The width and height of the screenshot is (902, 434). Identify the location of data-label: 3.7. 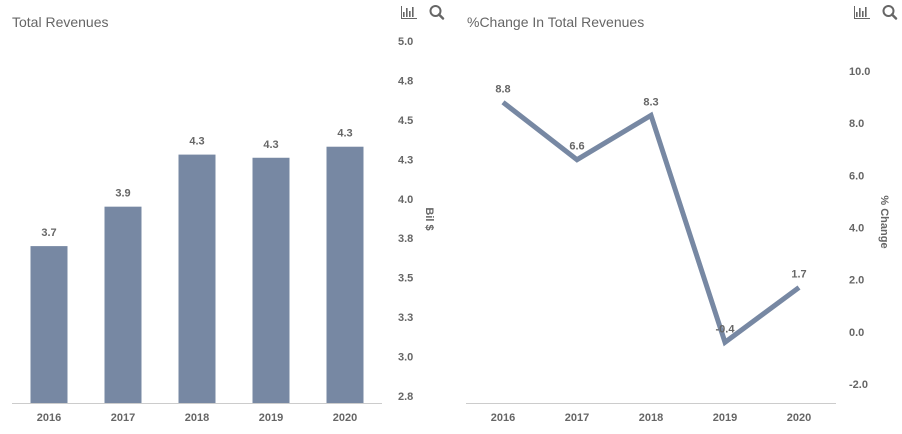
(48, 233).